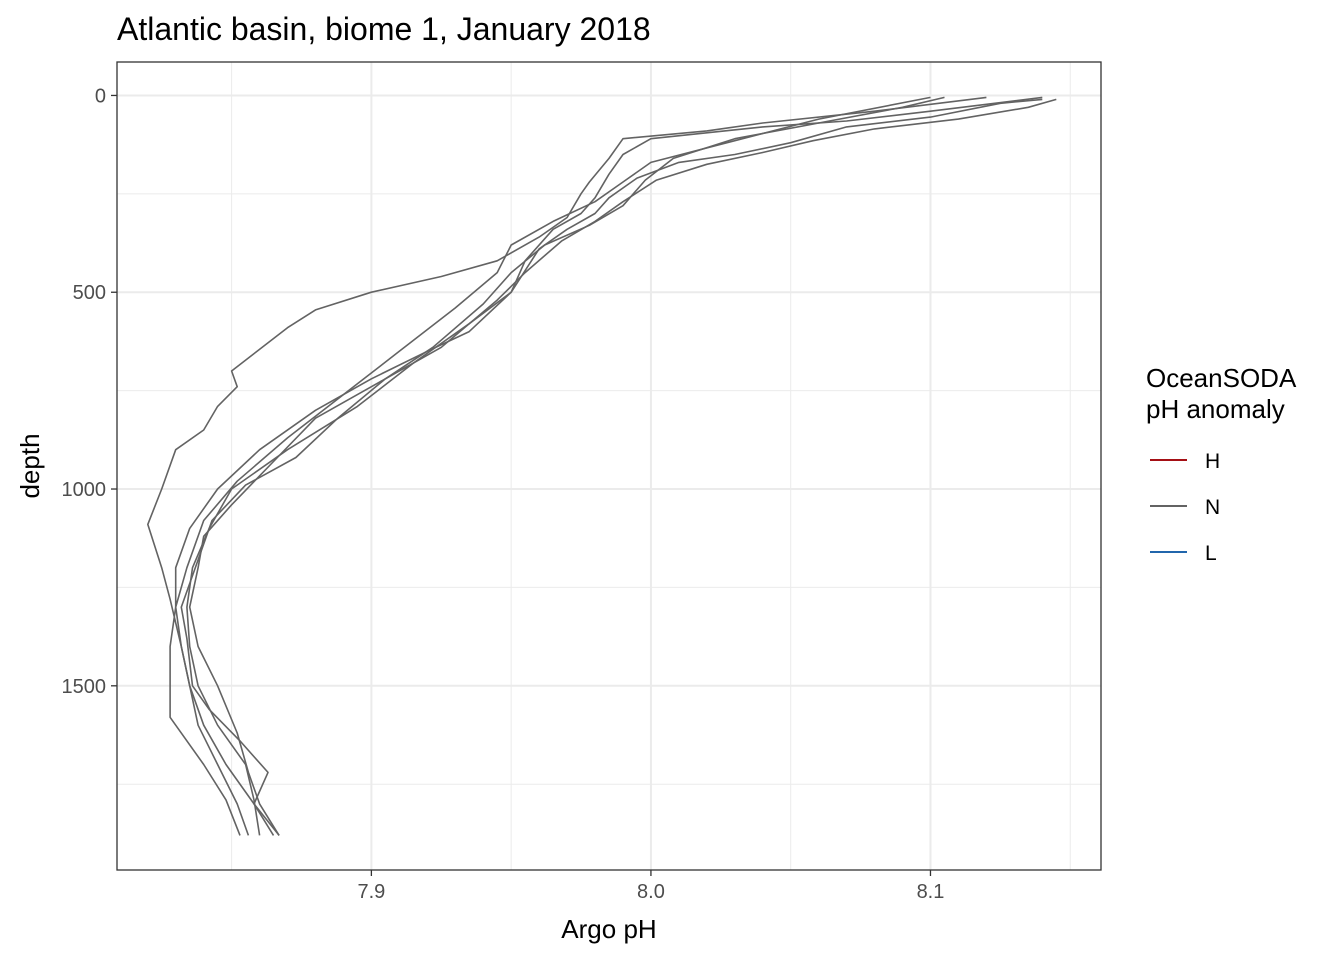 This screenshot has height=960, width=1344. What do you see at coordinates (84, 490) in the screenshot?
I see `y-tick-label: 1000` at bounding box center [84, 490].